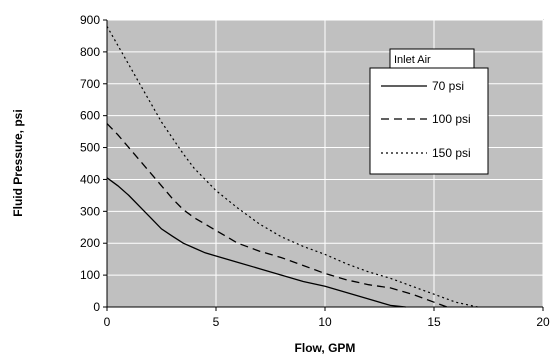 The image size is (550, 358). What do you see at coordinates (90, 148) in the screenshot?
I see `y-tick-label-500: 500` at bounding box center [90, 148].